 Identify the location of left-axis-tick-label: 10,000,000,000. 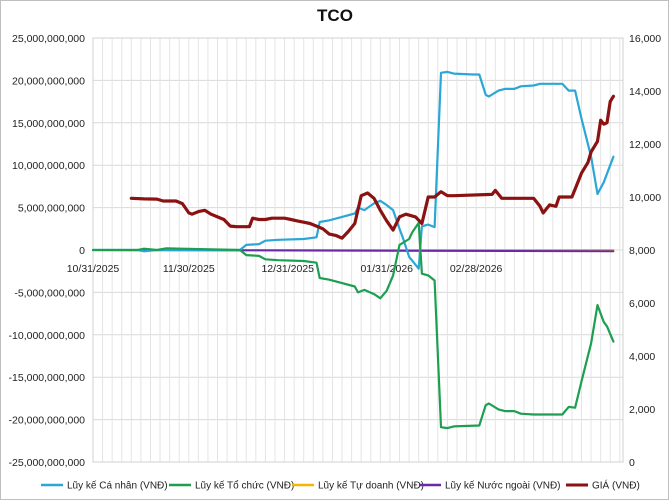
(48, 166).